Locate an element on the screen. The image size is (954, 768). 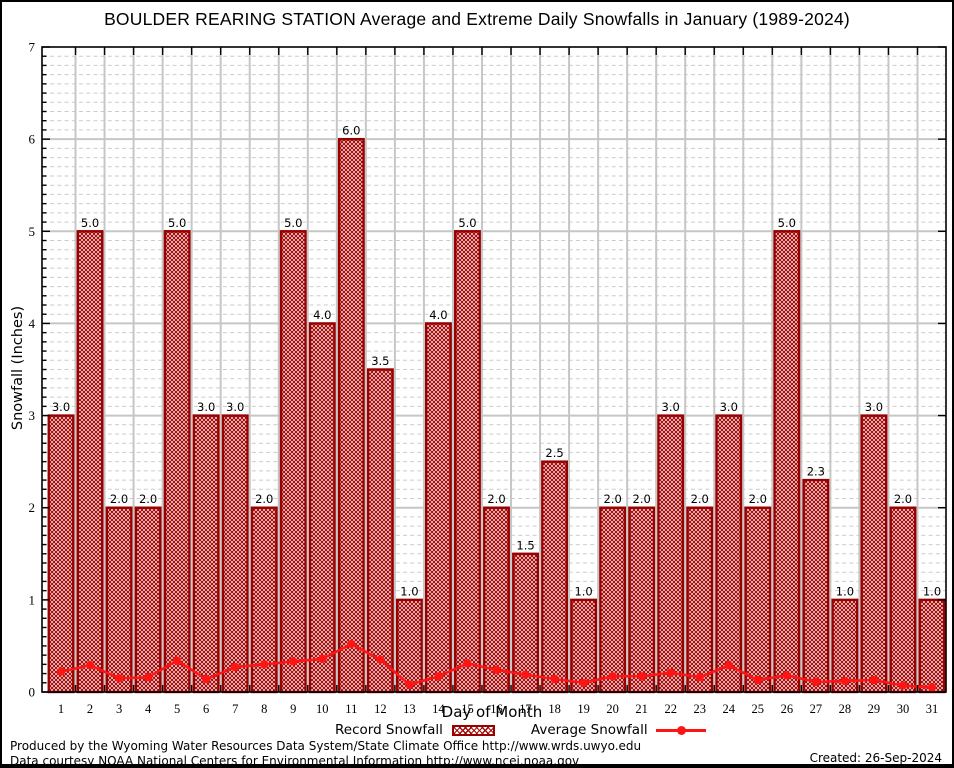
svg-text: 9 is located at coordinates (293, 709).